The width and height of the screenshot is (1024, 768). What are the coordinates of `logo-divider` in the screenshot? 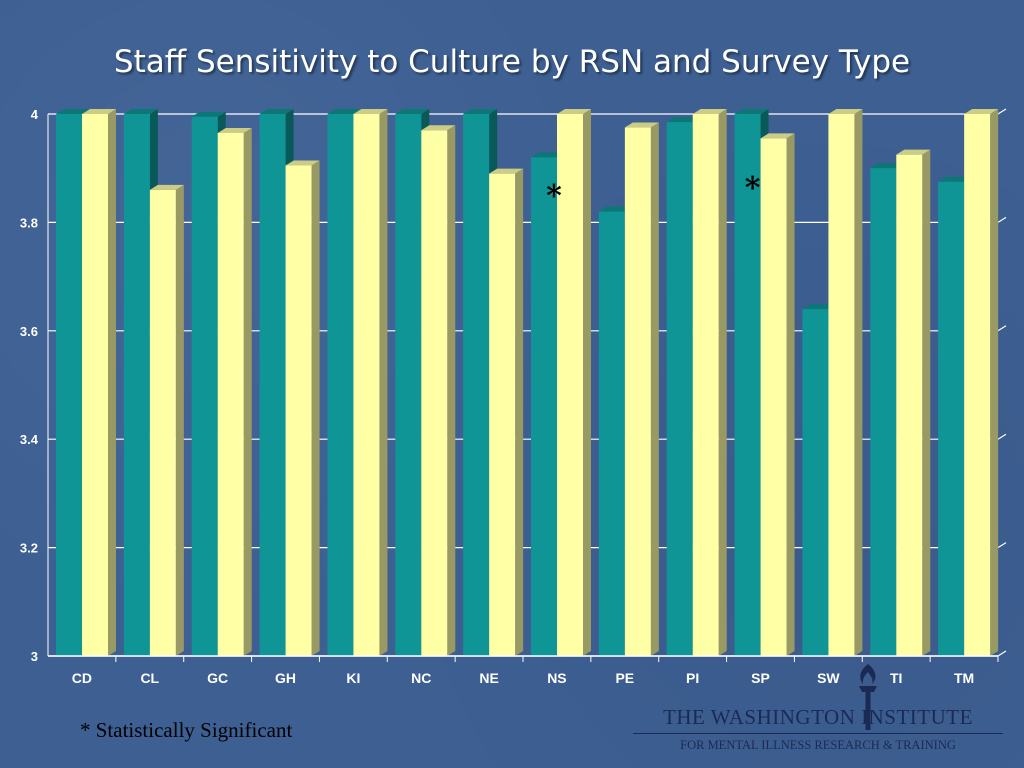 It's located at (818, 733).